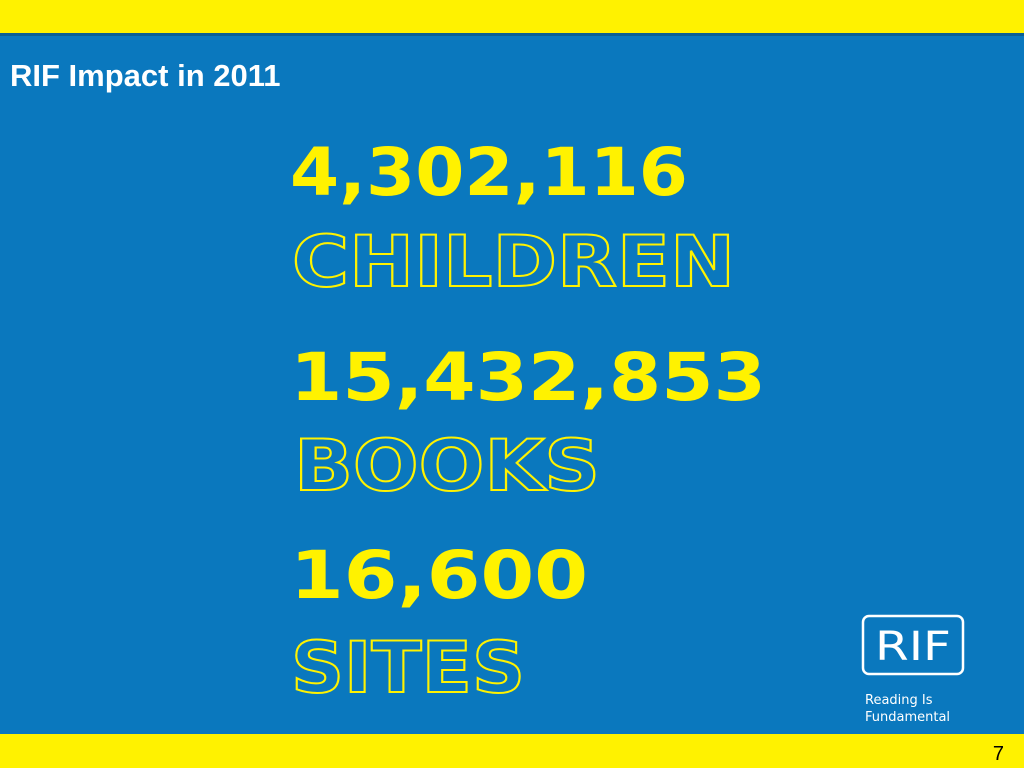 The height and width of the screenshot is (768, 1024). What do you see at coordinates (907, 717) in the screenshot?
I see `logo-tagline: Fundamental` at bounding box center [907, 717].